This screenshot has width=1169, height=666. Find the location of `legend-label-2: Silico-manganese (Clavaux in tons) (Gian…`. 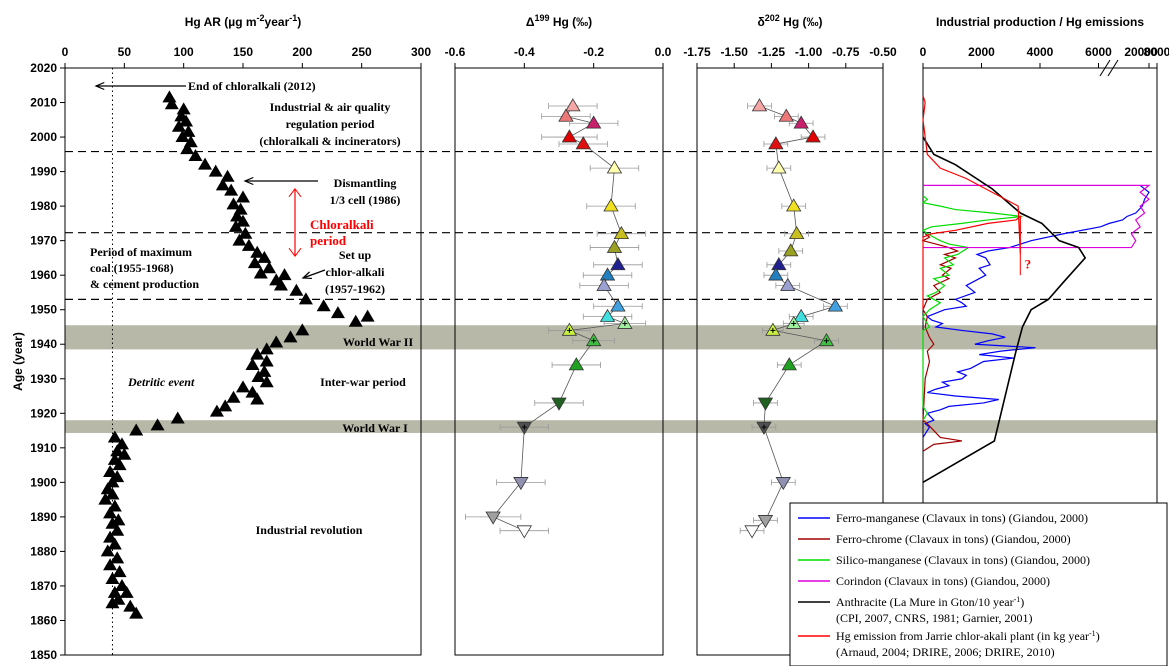

legend-label-2: Silico-manganese (Clavaux in tons) (Gian… is located at coordinates (963, 560).